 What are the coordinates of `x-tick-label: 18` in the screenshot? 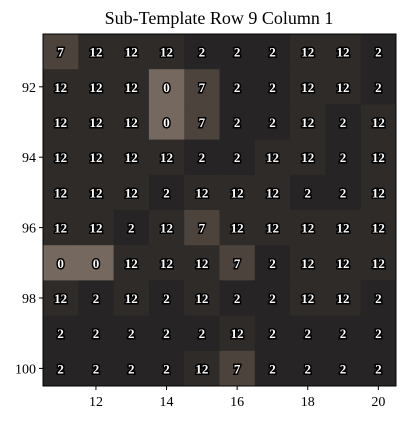 It's located at (308, 402).